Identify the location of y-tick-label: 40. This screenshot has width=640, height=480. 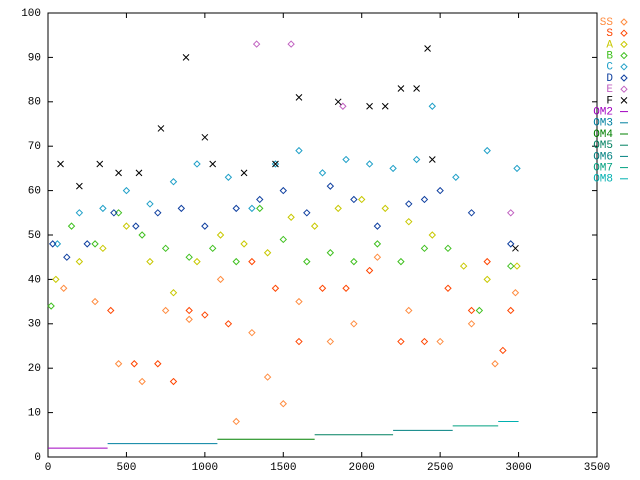
(34, 280).